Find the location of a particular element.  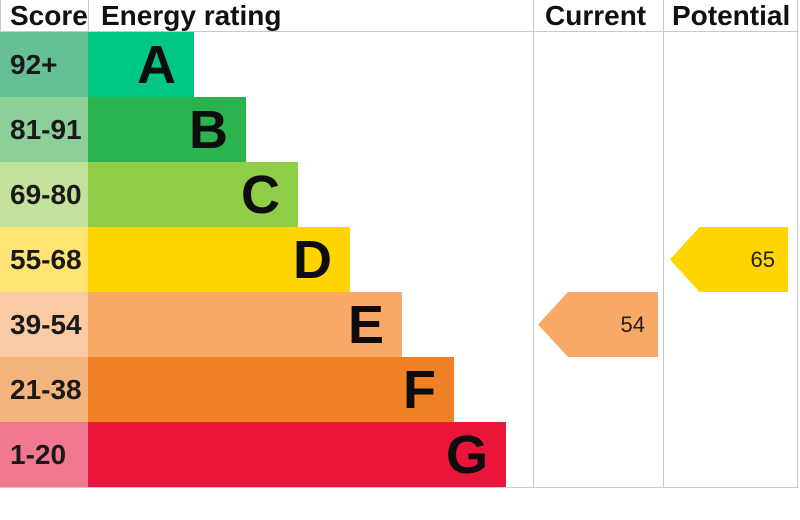

score-range-a: 92+ is located at coordinates (44, 64).